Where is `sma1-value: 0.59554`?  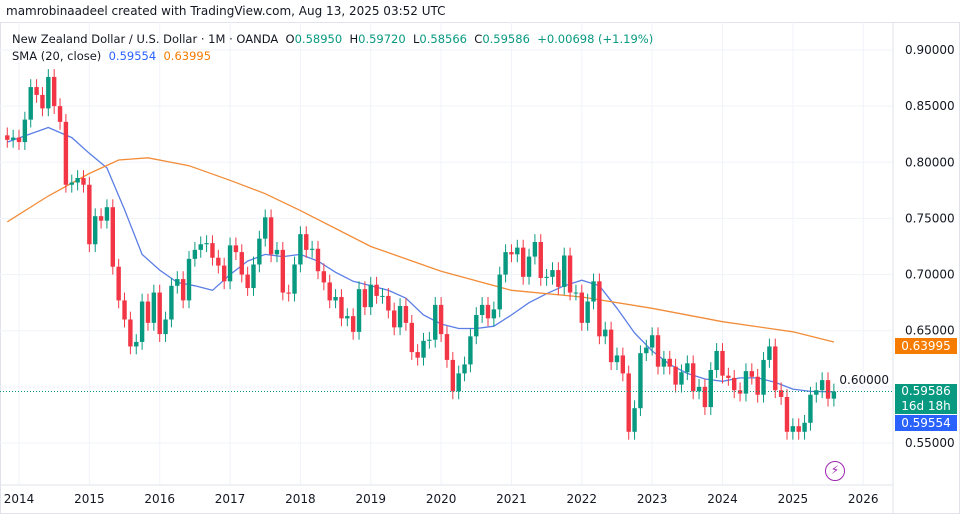 sma1-value: 0.59554 is located at coordinates (132, 56).